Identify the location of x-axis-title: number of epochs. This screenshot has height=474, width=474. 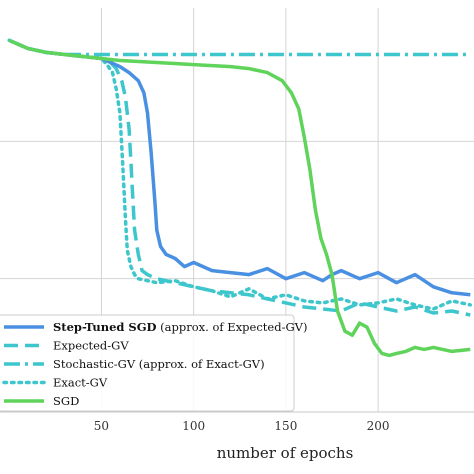
(285, 453).